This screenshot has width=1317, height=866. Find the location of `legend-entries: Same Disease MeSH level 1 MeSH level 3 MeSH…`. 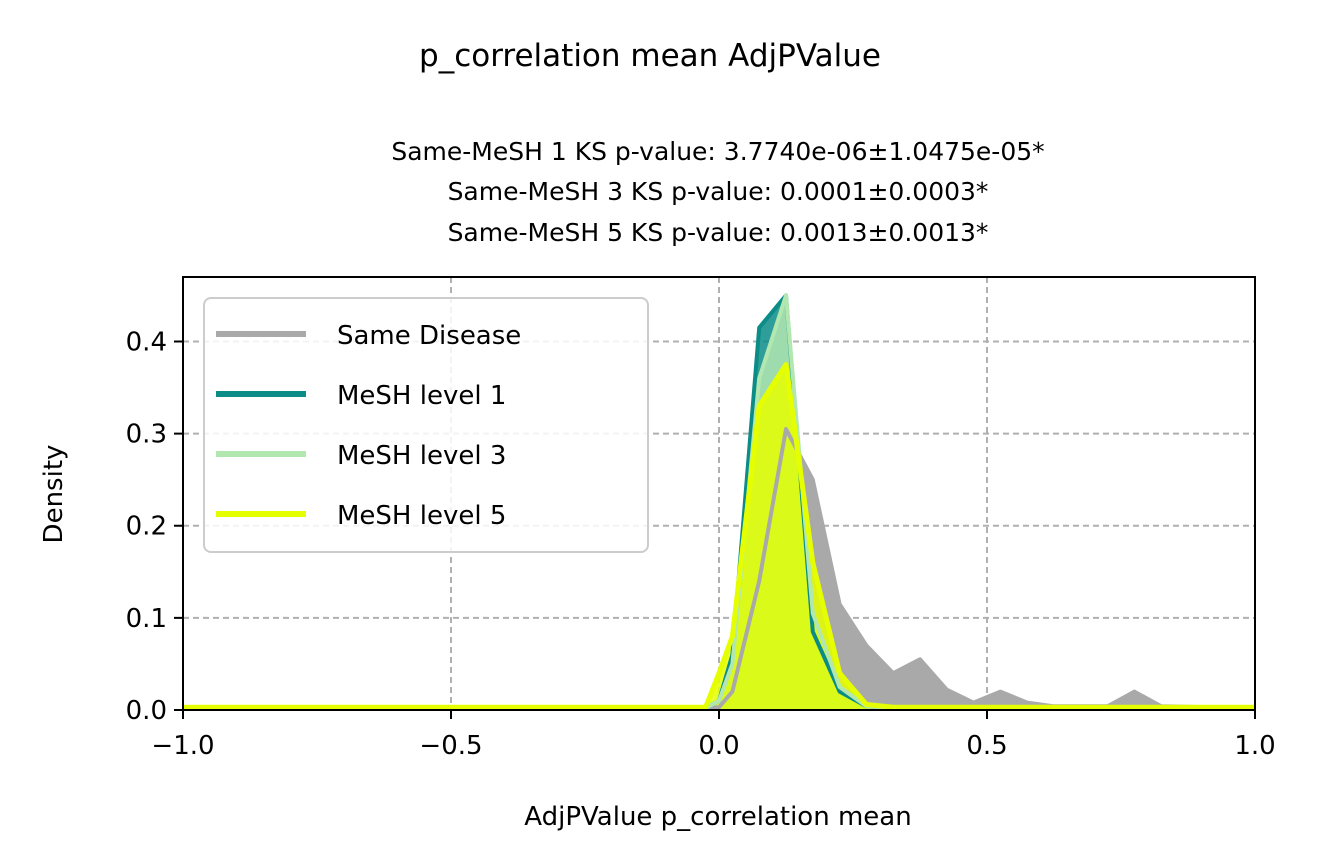

legend-entries: Same Disease MeSH level 1 MeSH level 3 MeSH… is located at coordinates (368, 426).